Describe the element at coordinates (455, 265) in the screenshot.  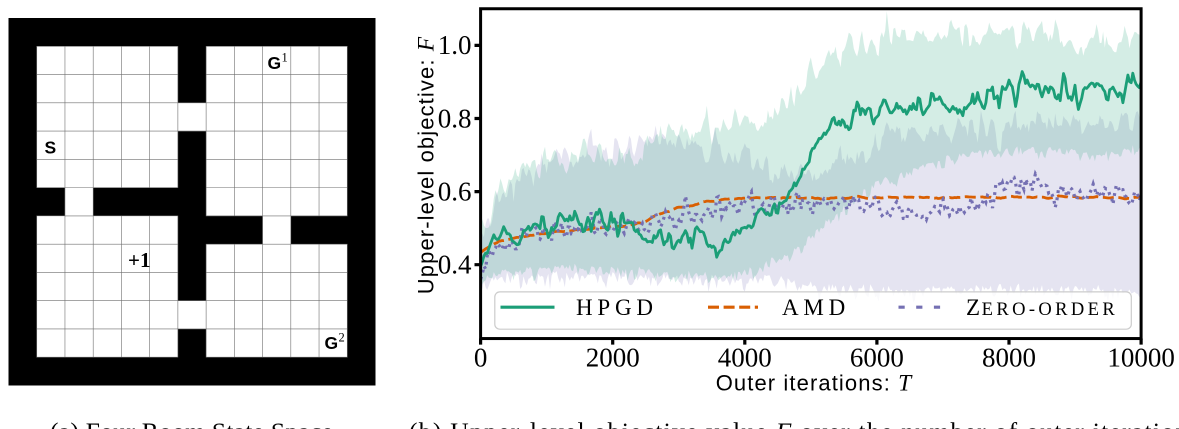
I see `svg-text: 0.4` at that location.